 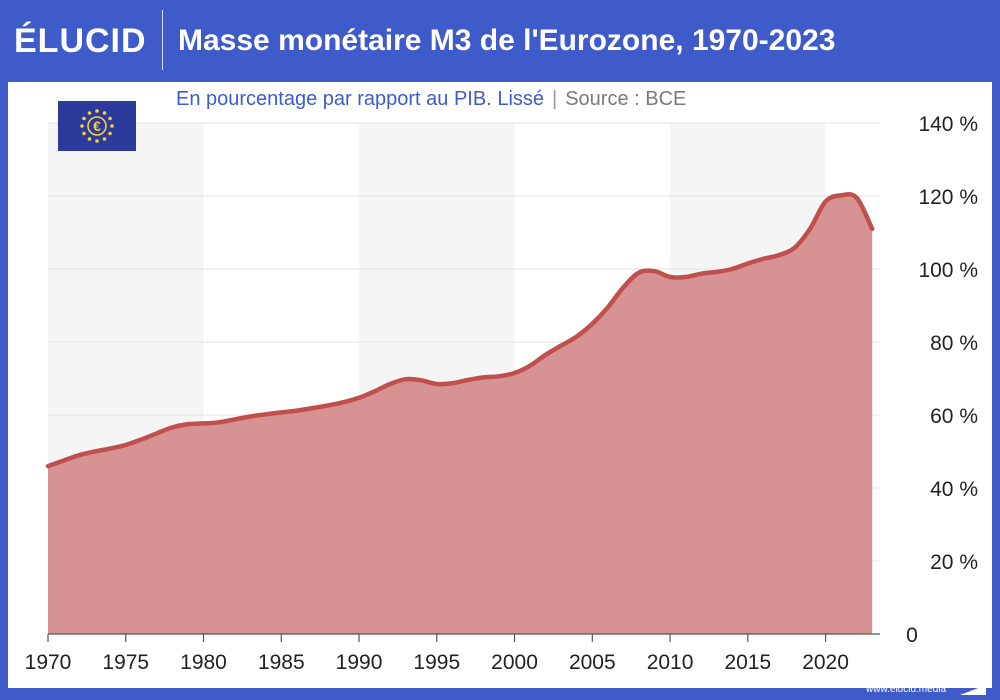 What do you see at coordinates (973, 690) in the screenshot?
I see `elucid-mark-icon` at bounding box center [973, 690].